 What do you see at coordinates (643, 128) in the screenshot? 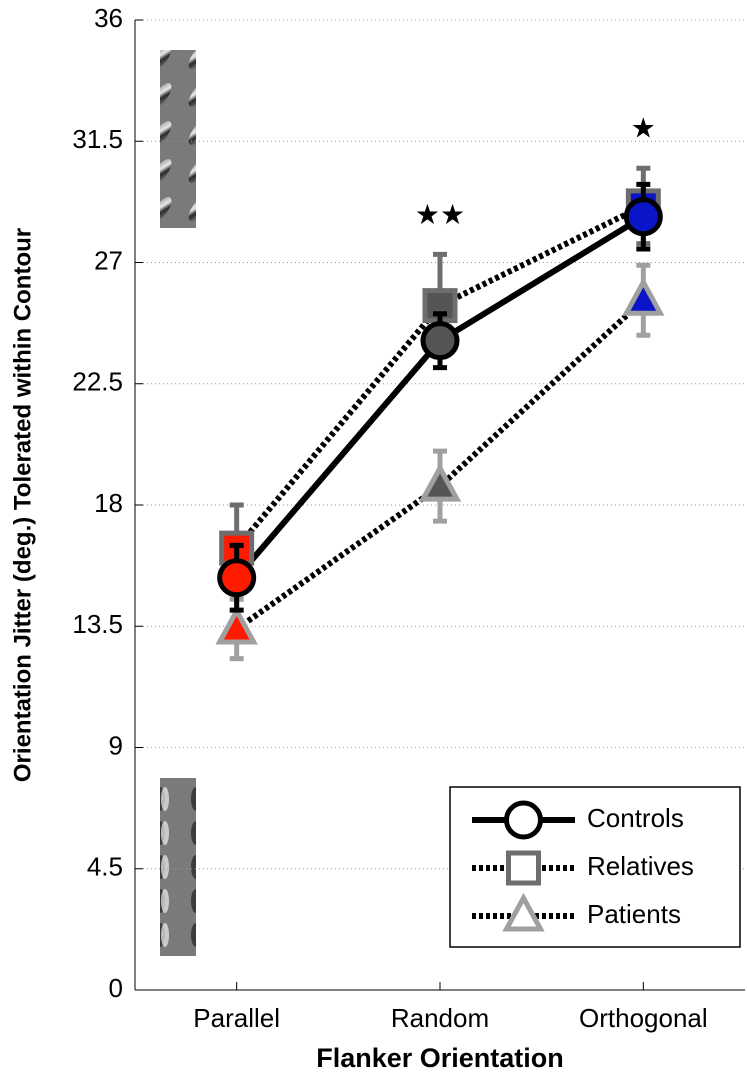
I see `significance-marker: ★` at bounding box center [643, 128].